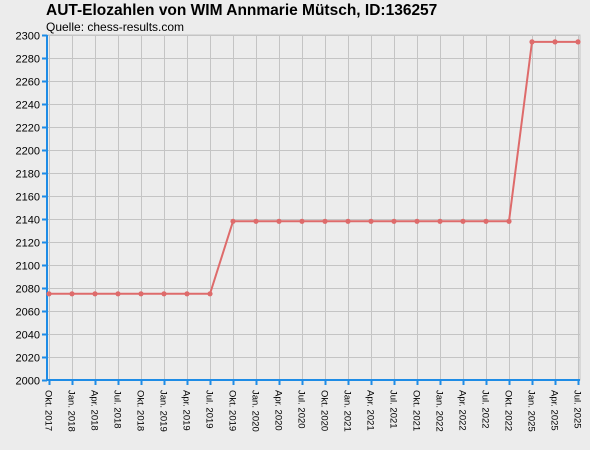 The height and width of the screenshot is (450, 590). Describe the element at coordinates (28, 83) in the screenshot. I see `y-tick-label: 2260` at that location.